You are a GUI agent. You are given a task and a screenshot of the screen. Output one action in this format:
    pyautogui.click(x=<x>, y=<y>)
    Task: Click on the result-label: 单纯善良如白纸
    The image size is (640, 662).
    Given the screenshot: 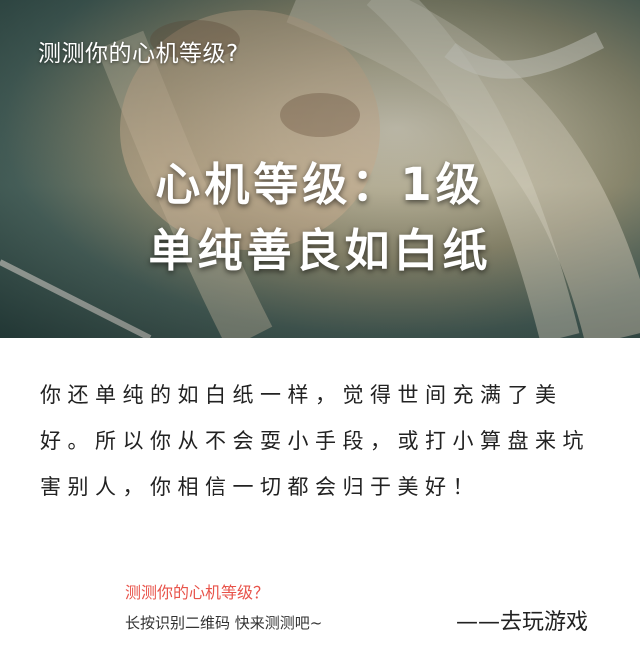 What is the action you would take?
    pyautogui.click(x=320, y=250)
    